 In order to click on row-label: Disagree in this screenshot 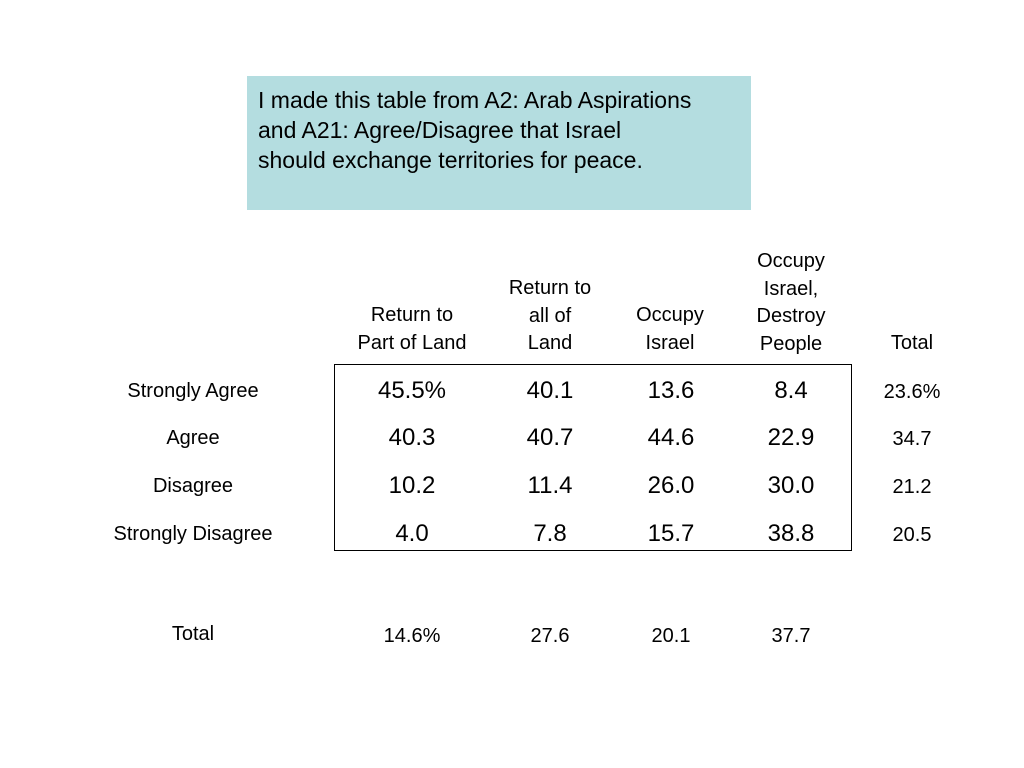, I will do `click(193, 486)`.